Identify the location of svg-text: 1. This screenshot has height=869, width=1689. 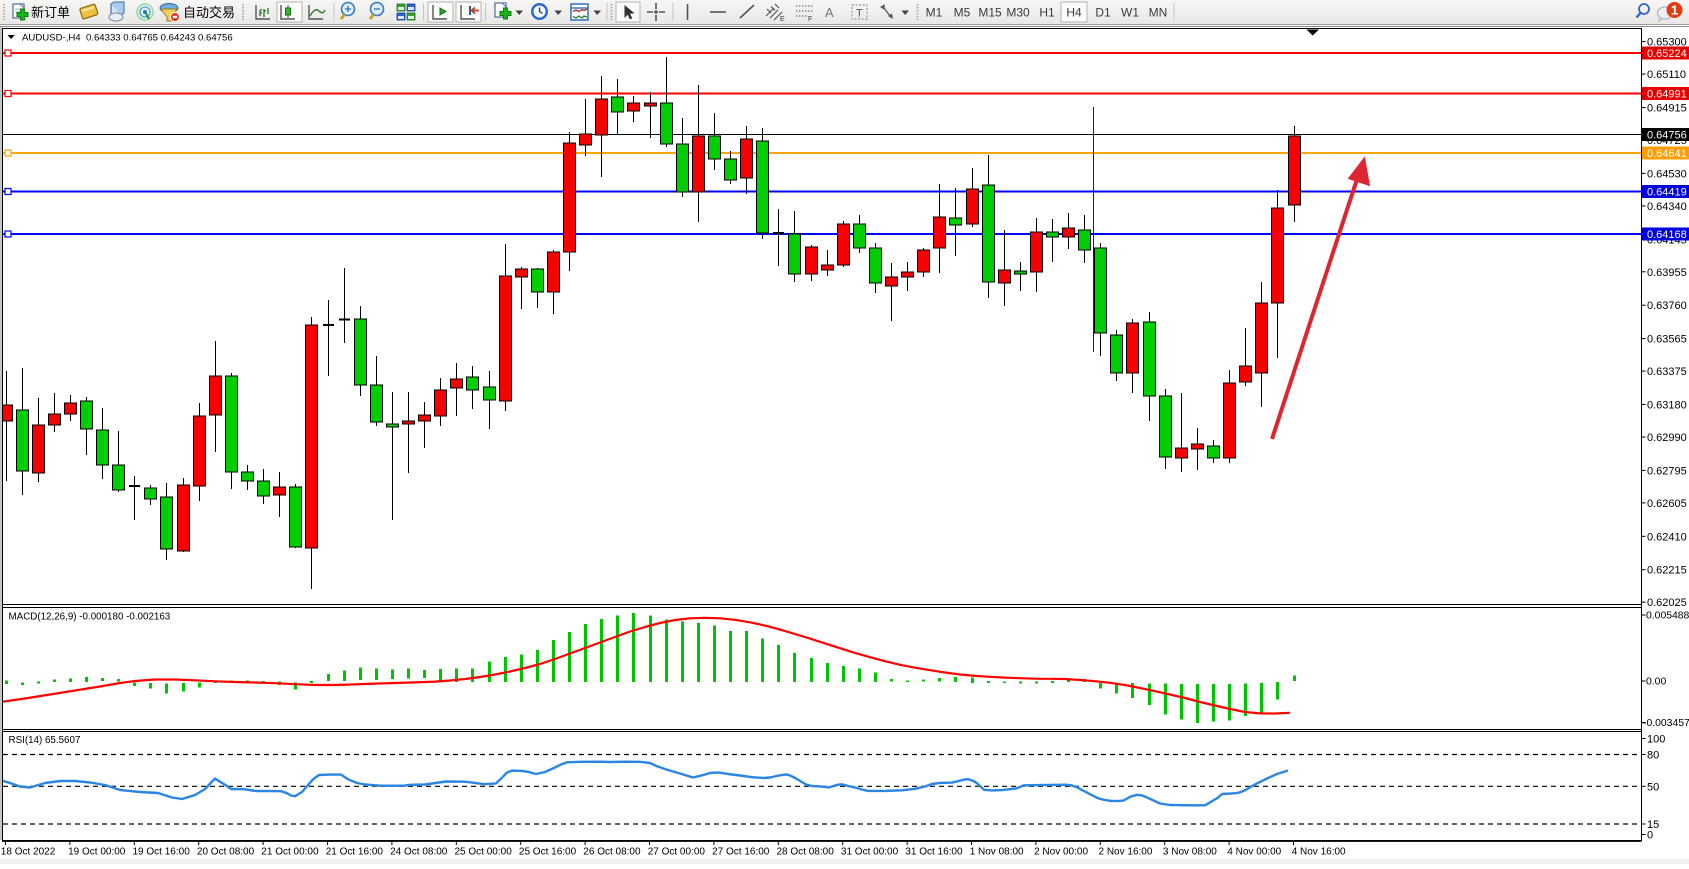
(1674, 10).